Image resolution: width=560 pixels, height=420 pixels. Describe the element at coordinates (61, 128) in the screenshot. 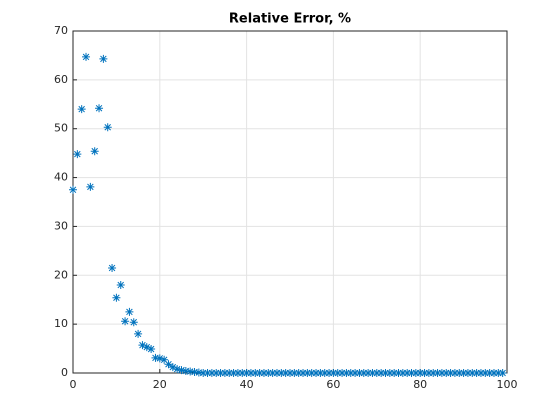

I see `y-tick-label: 50` at that location.